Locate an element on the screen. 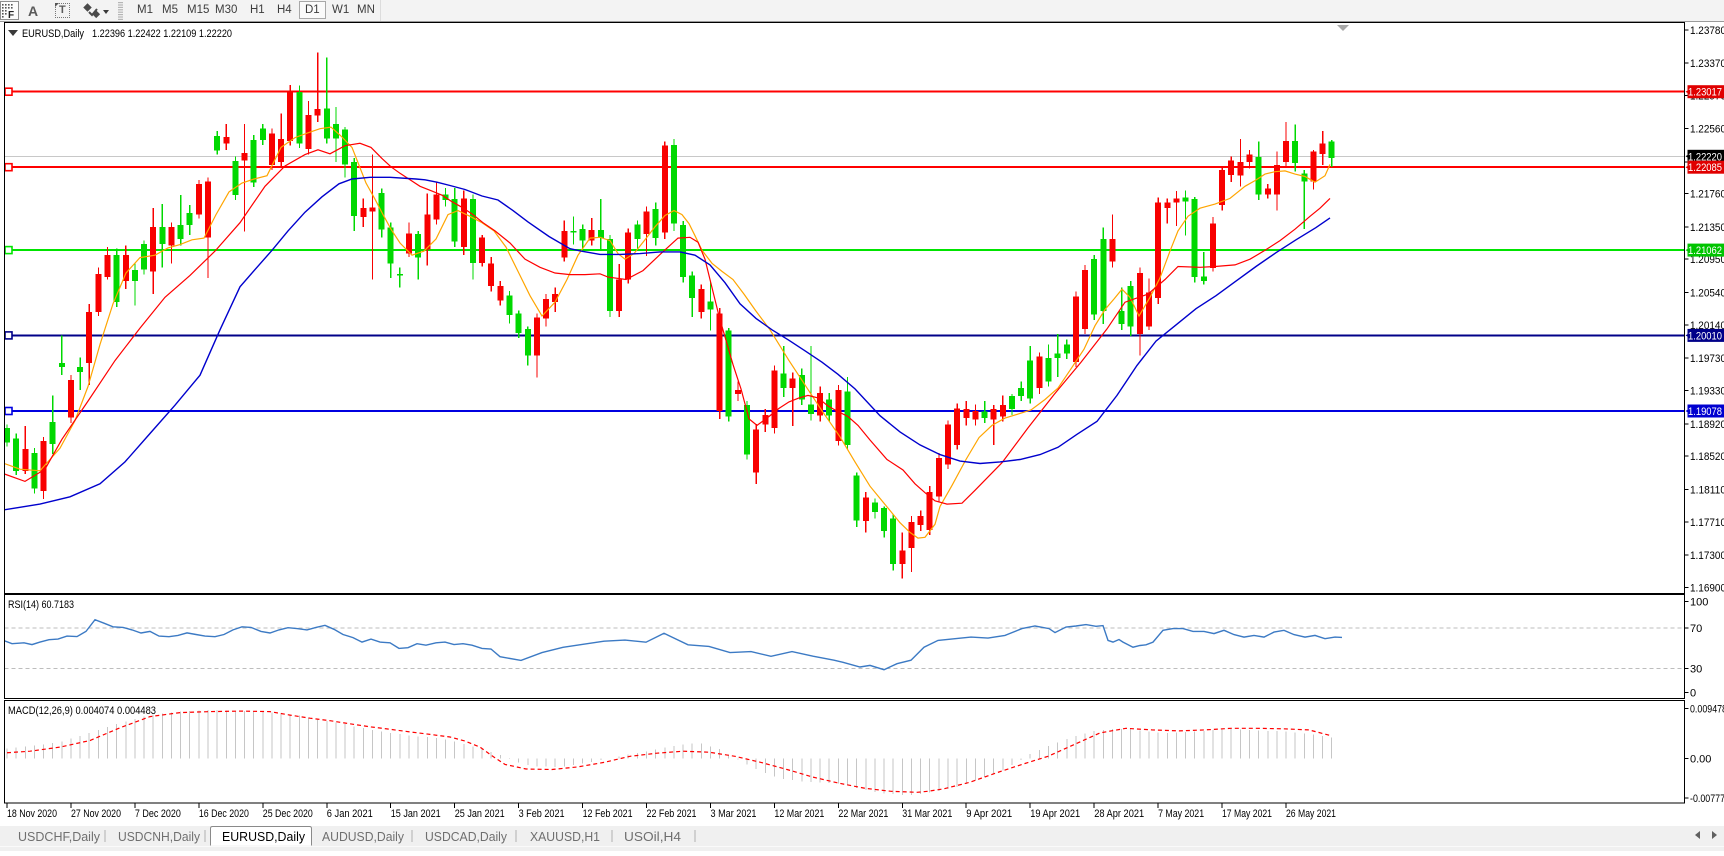 The height and width of the screenshot is (856, 1724). svg-text: 1.22085 is located at coordinates (1705, 168).